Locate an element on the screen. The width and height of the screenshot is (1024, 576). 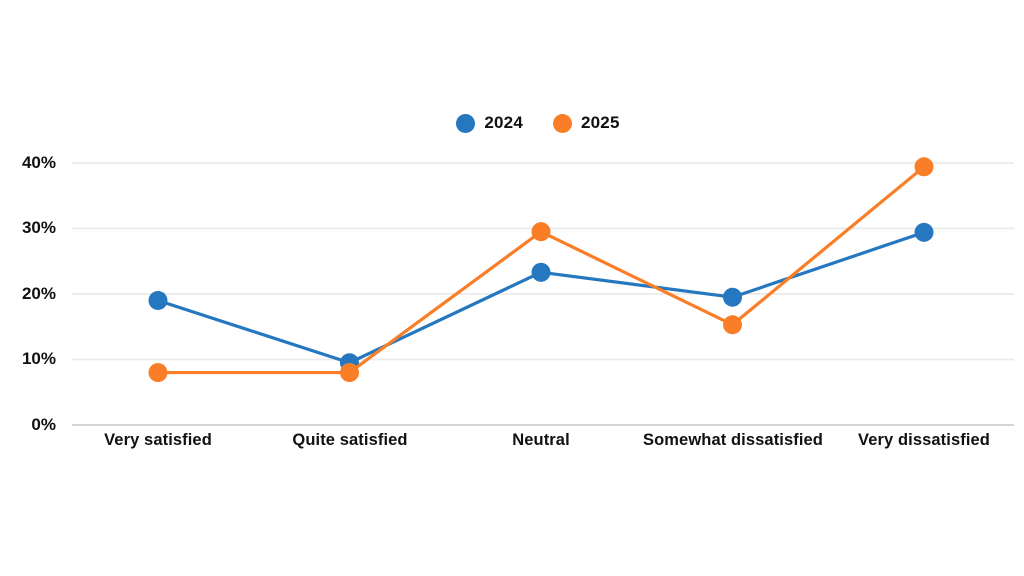
legend-dot-2025-icon is located at coordinates (562, 123).